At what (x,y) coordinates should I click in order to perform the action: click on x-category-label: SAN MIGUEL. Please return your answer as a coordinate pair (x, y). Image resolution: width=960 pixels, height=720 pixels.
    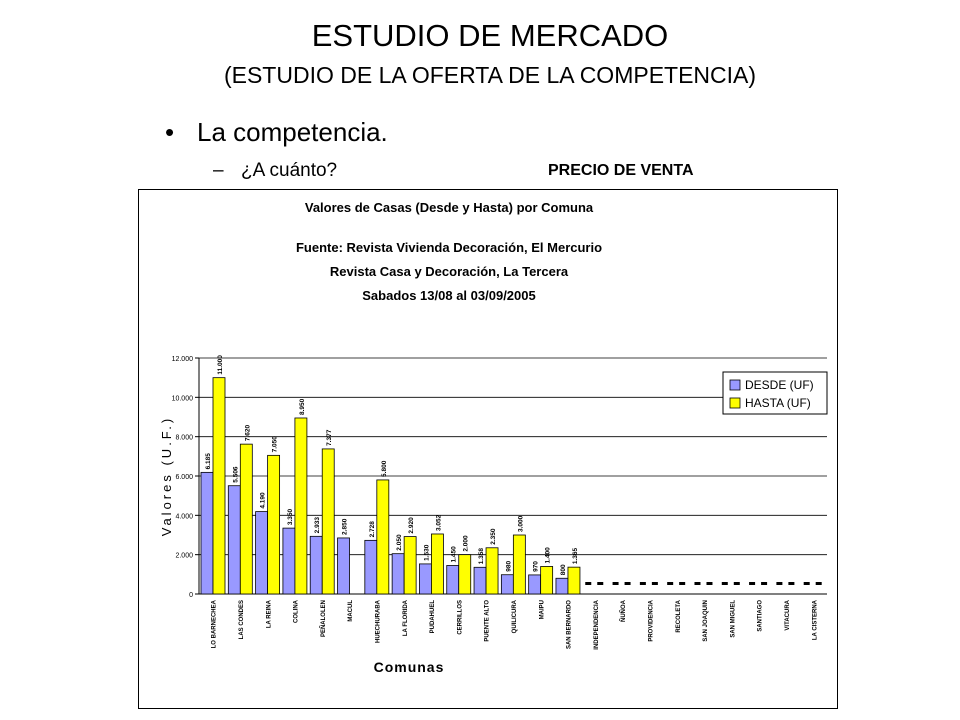
    Looking at the image, I should click on (733, 619).